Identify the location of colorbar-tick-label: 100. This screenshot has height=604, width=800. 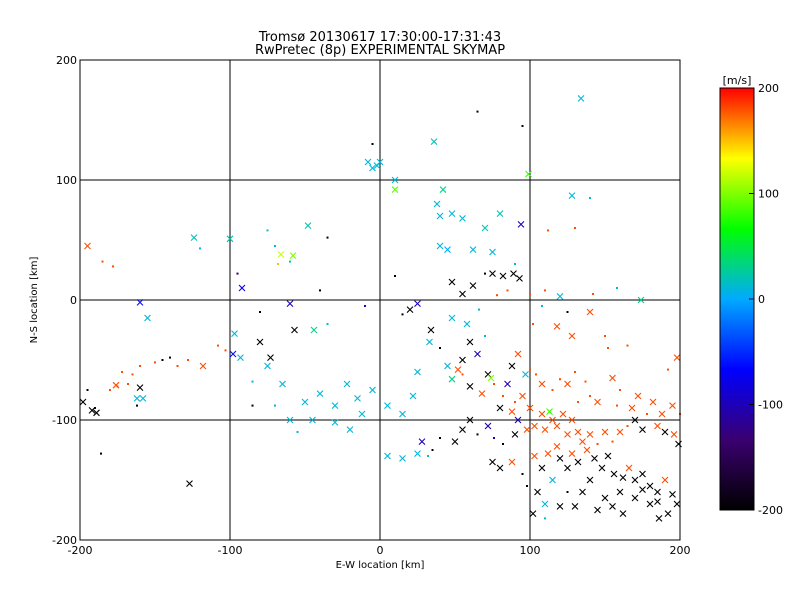
(768, 194).